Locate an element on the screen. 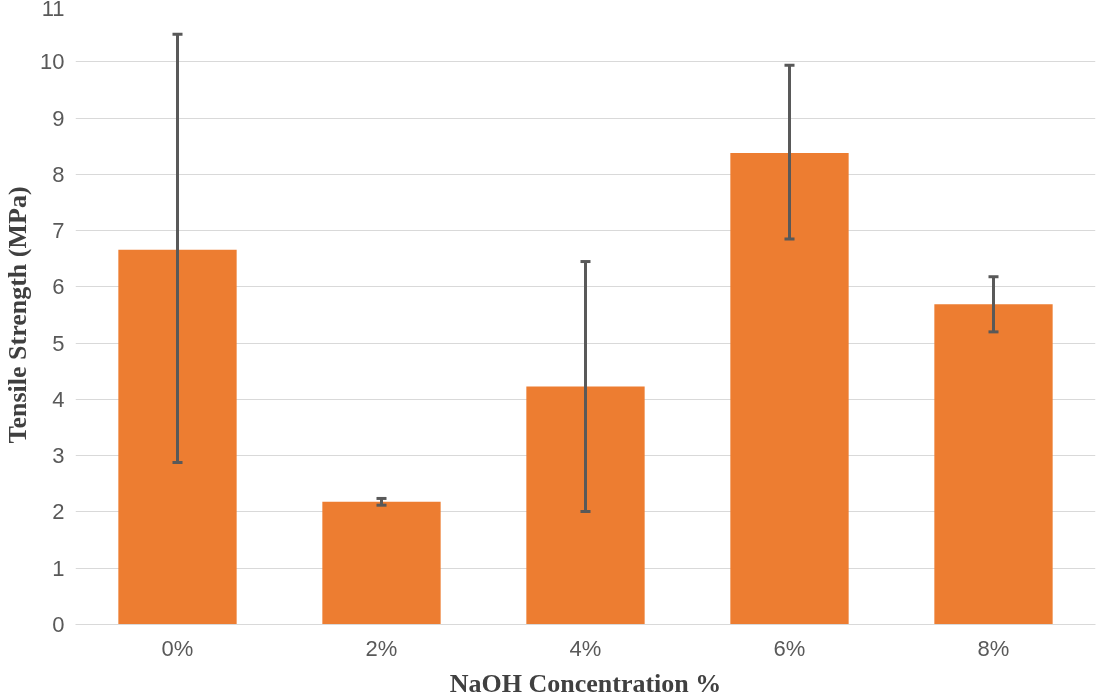 This screenshot has width=1100, height=700. y-tick-label: 9 is located at coordinates (58, 118).